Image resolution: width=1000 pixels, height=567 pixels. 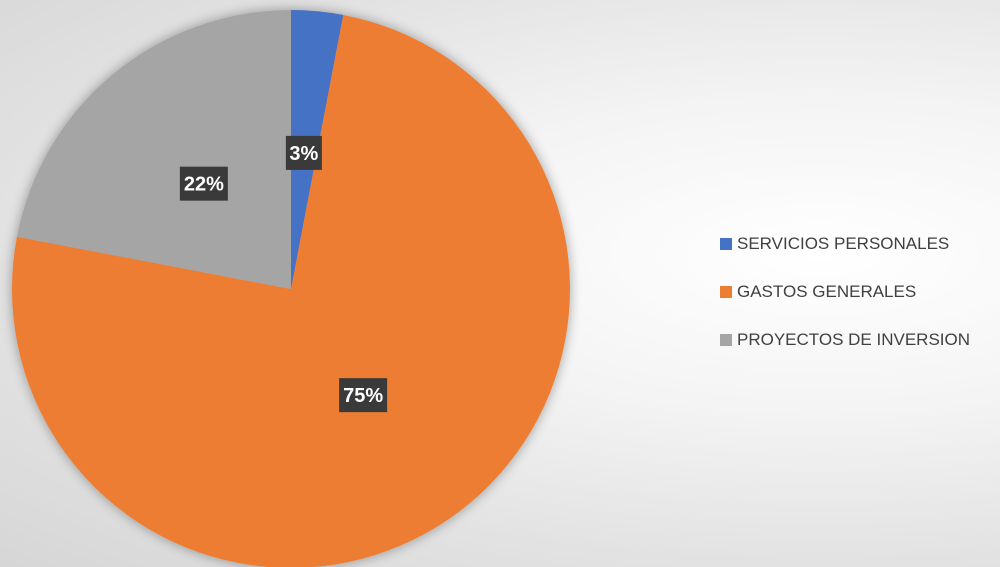 What do you see at coordinates (854, 339) in the screenshot?
I see `legend-label-3: PROYECTOS DE INVERSION` at bounding box center [854, 339].